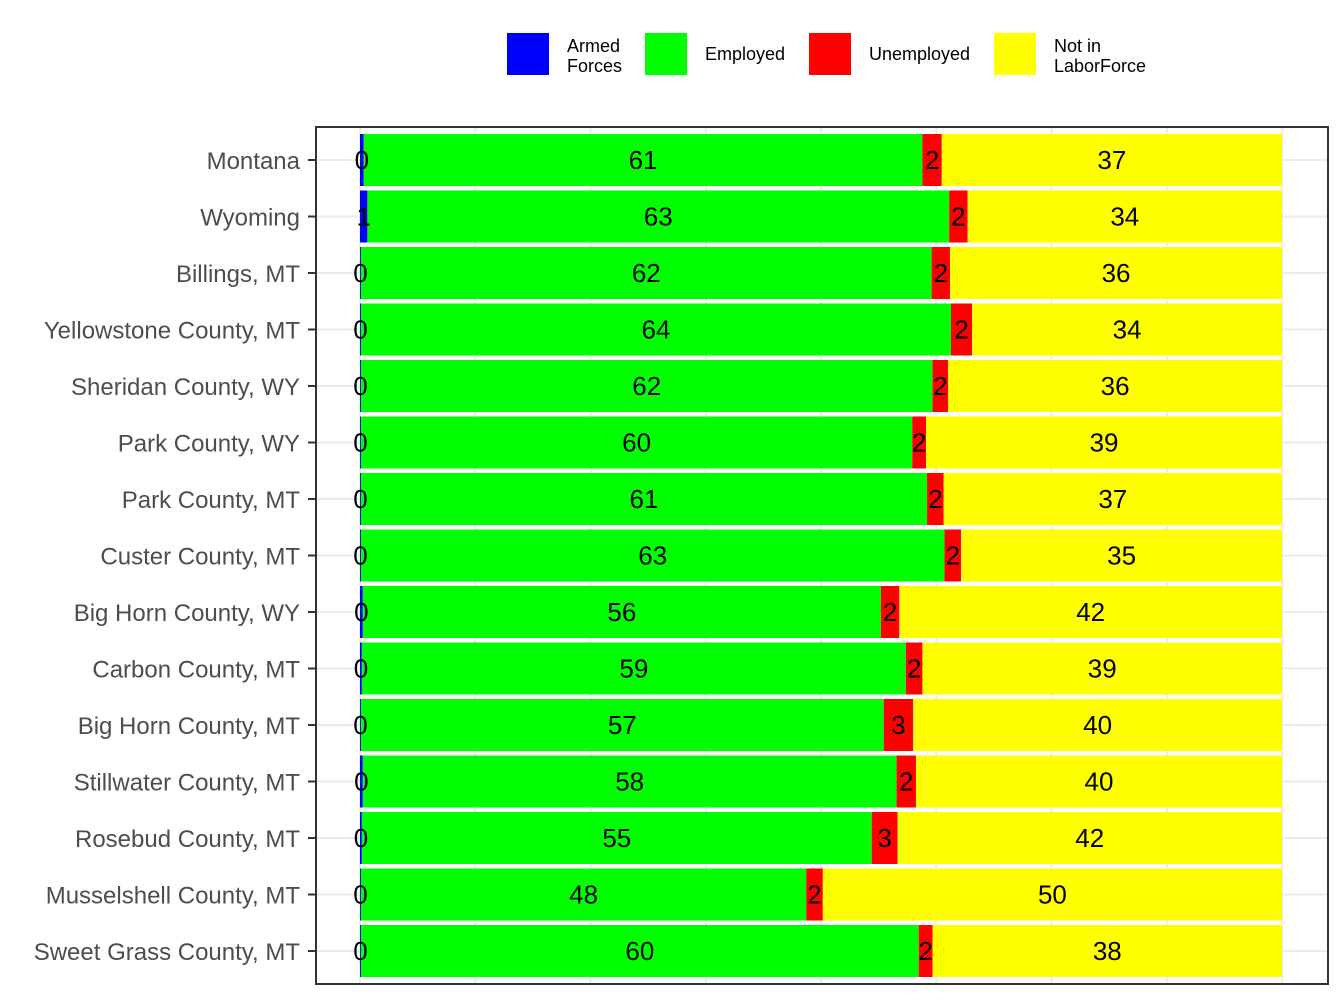 The width and height of the screenshot is (1344, 1008). Describe the element at coordinates (250, 218) in the screenshot. I see `y-tick-label: Wyoming` at that location.